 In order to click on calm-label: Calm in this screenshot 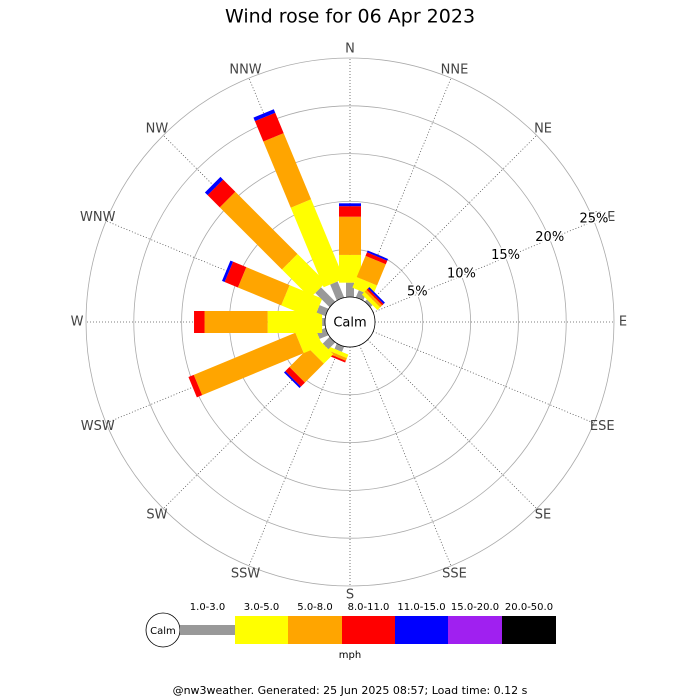, I will do `click(349, 323)`.